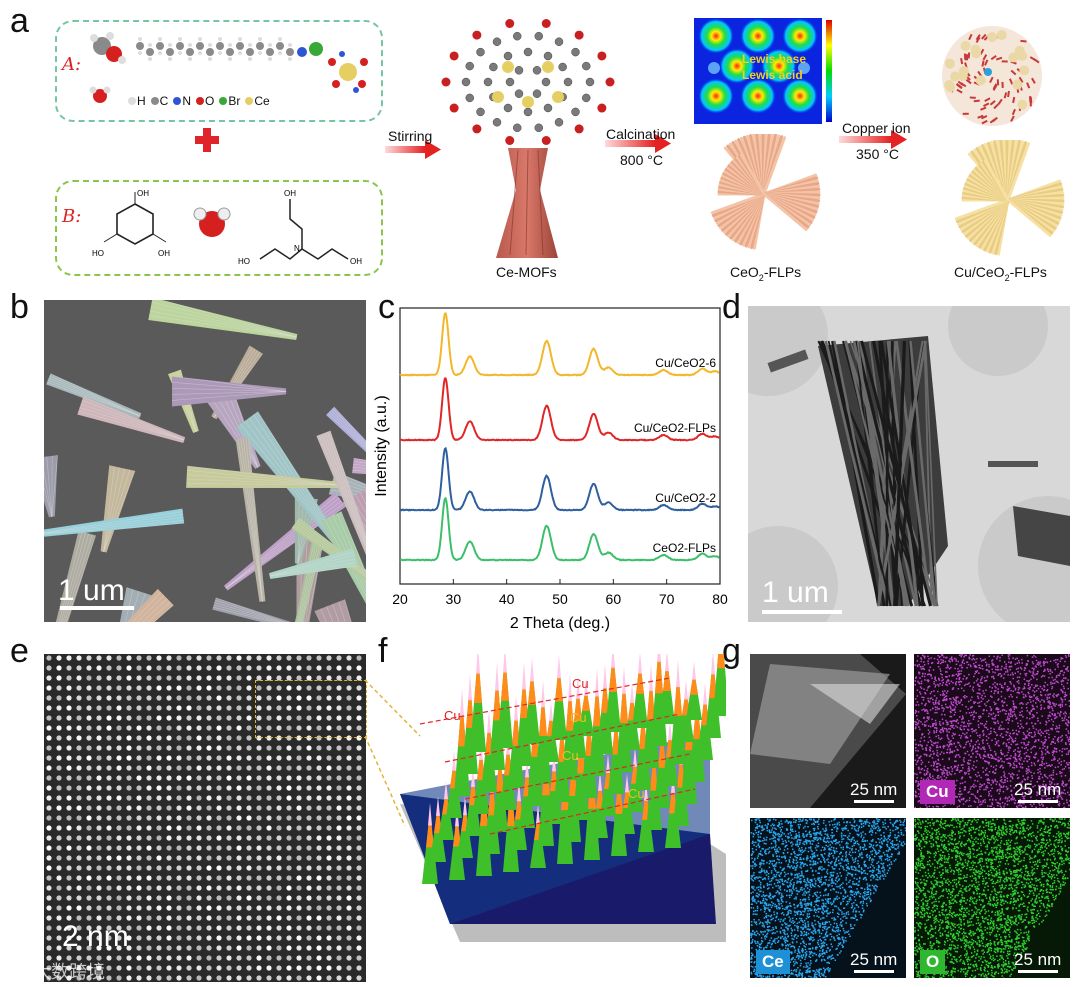 This screenshot has width=1080, height=987. What do you see at coordinates (454, 599) in the screenshot?
I see `xrd-tick-label: 30` at bounding box center [454, 599].